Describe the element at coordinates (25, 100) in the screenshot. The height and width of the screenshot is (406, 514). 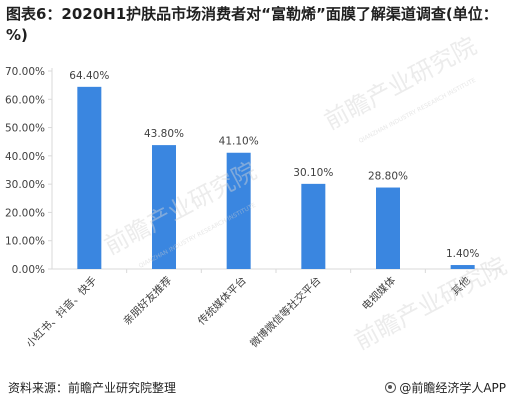
I see `y-tick-label: 60.00%` at that location.